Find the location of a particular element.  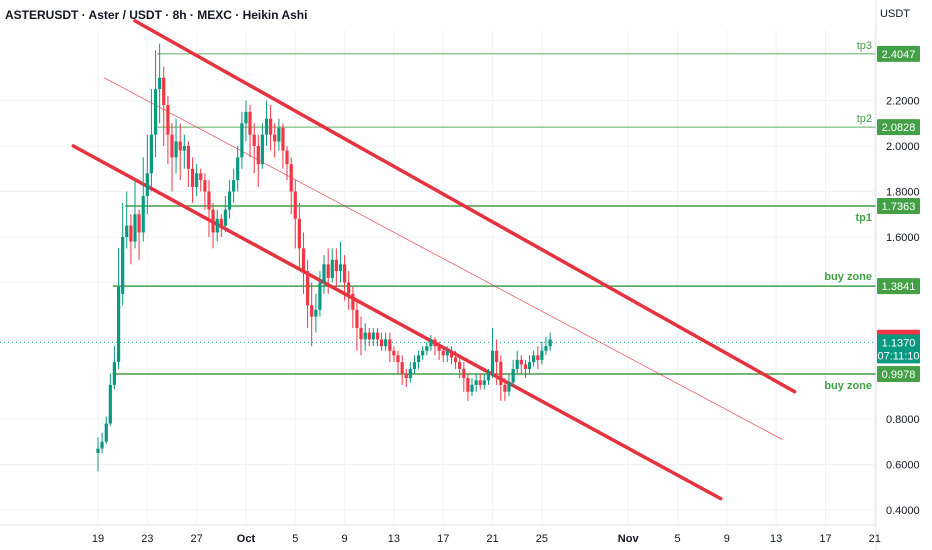

y-tick-label: 2.0000 is located at coordinates (903, 147).